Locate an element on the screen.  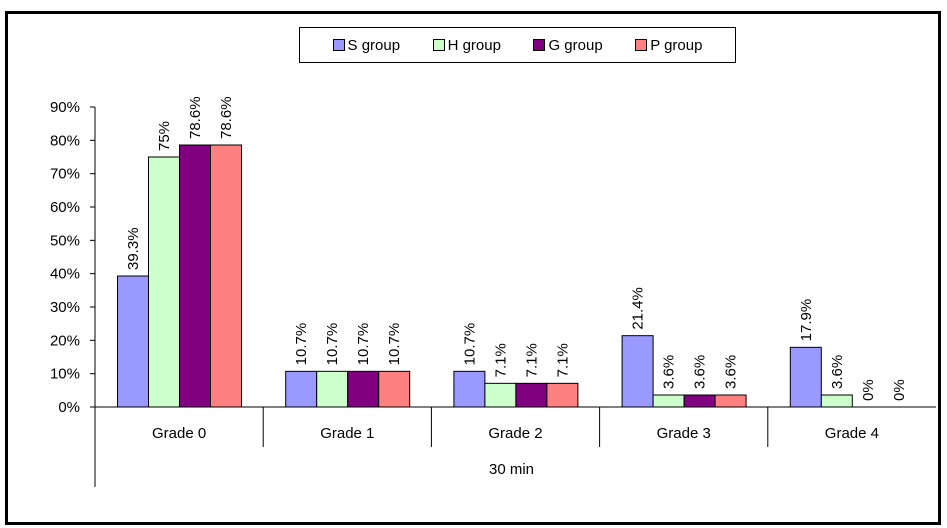
legend: S group H group G group P group is located at coordinates (517, 45).